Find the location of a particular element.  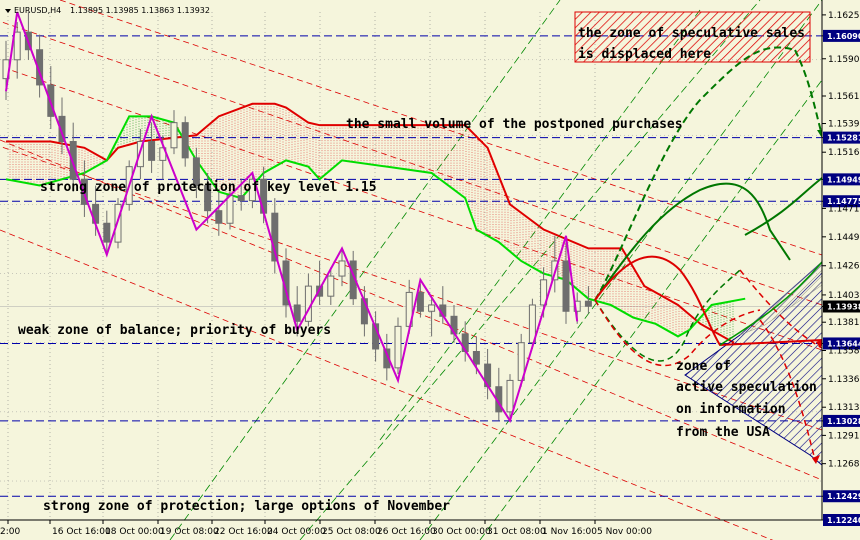

price-tick-label: 1.13137 is located at coordinates (844, 408).